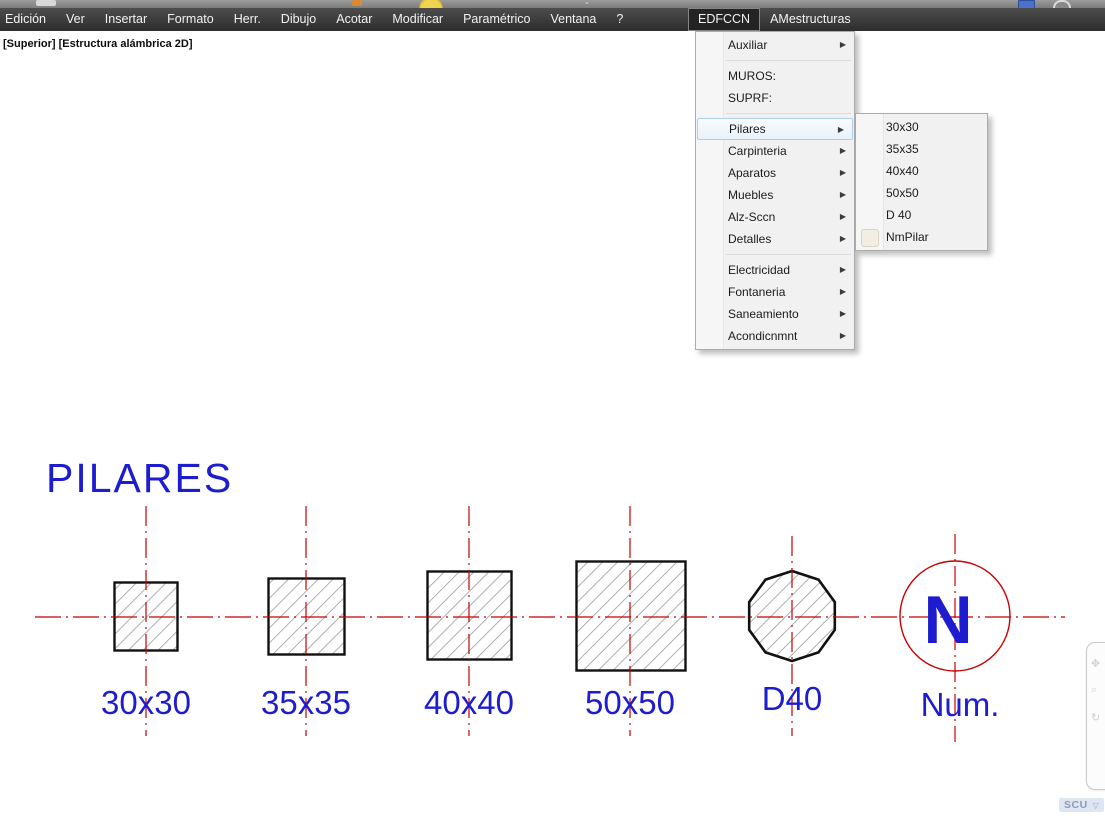  What do you see at coordinates (418, 19) in the screenshot?
I see `menu-modificar: Modificar` at bounding box center [418, 19].